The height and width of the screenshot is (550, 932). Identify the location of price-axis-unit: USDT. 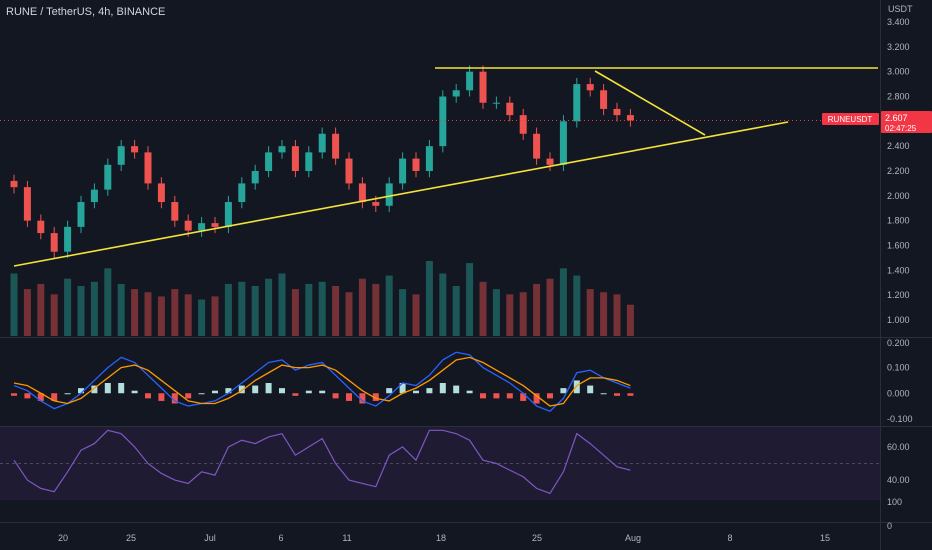
(900, 9).